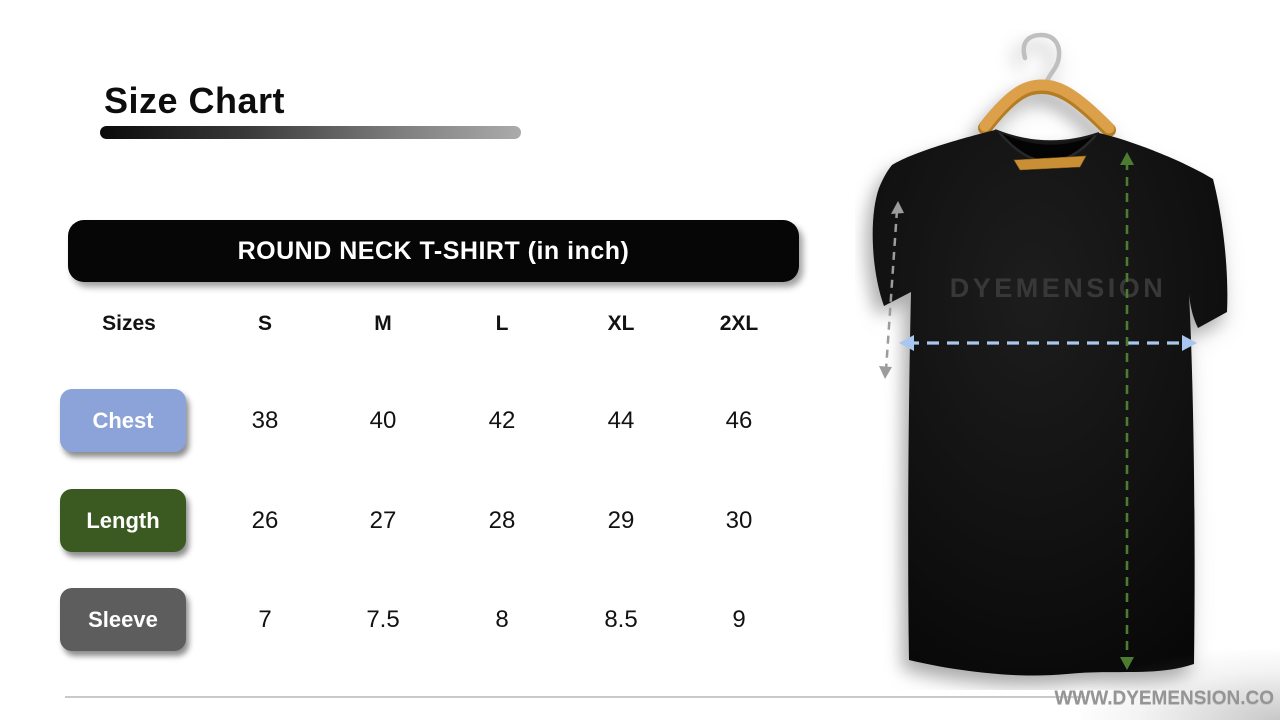 The image size is (1280, 720). What do you see at coordinates (1058, 288) in the screenshot?
I see `shirt-brand-text: DYEMENSION` at bounding box center [1058, 288].